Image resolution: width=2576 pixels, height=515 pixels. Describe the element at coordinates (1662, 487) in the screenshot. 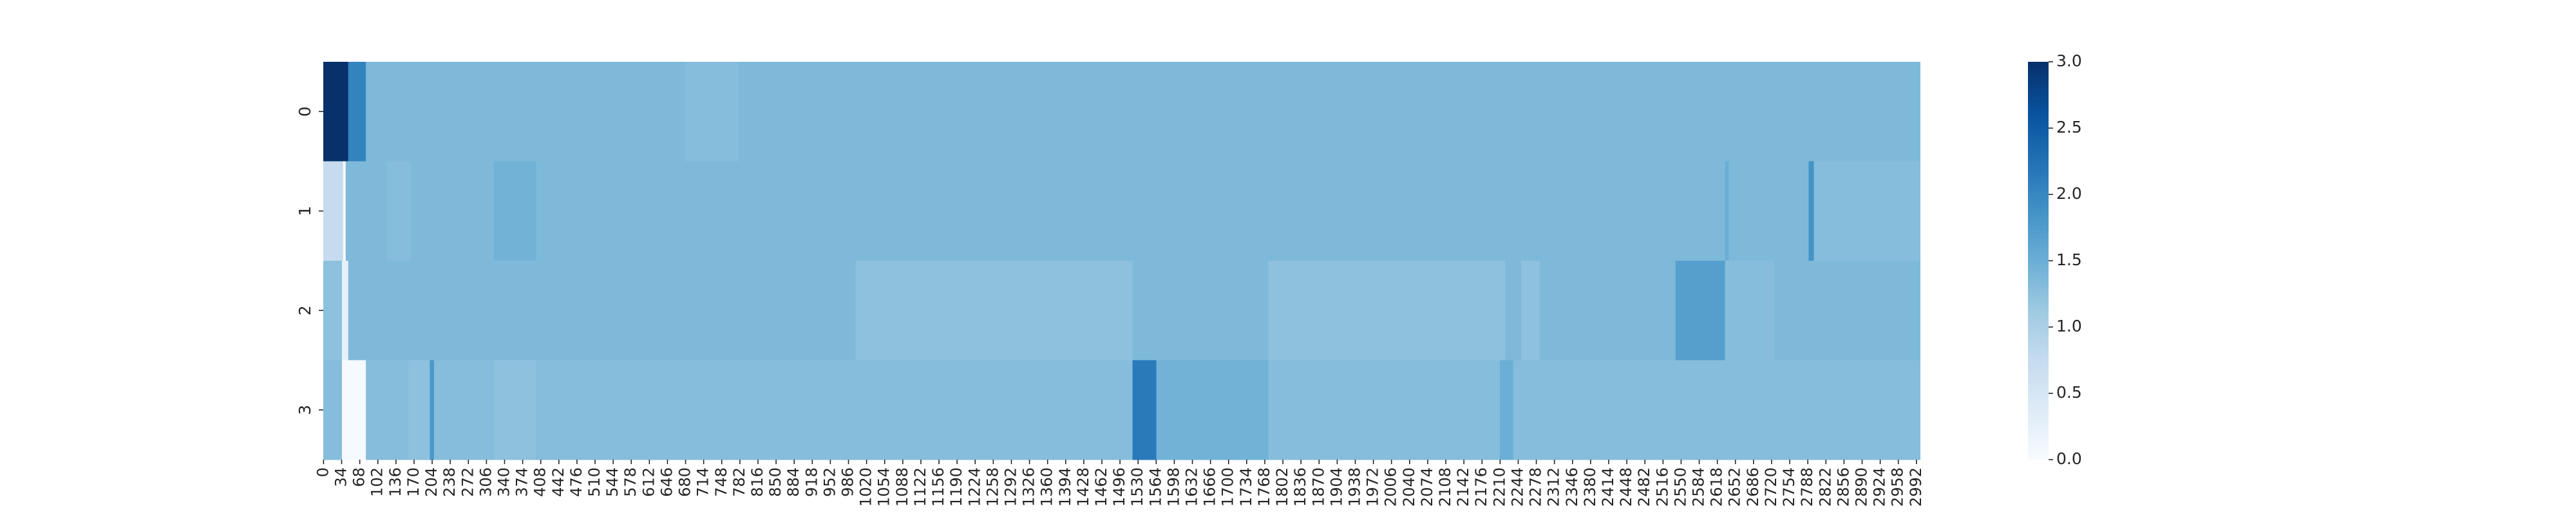

I see `x-tick-label: 2516` at that location.